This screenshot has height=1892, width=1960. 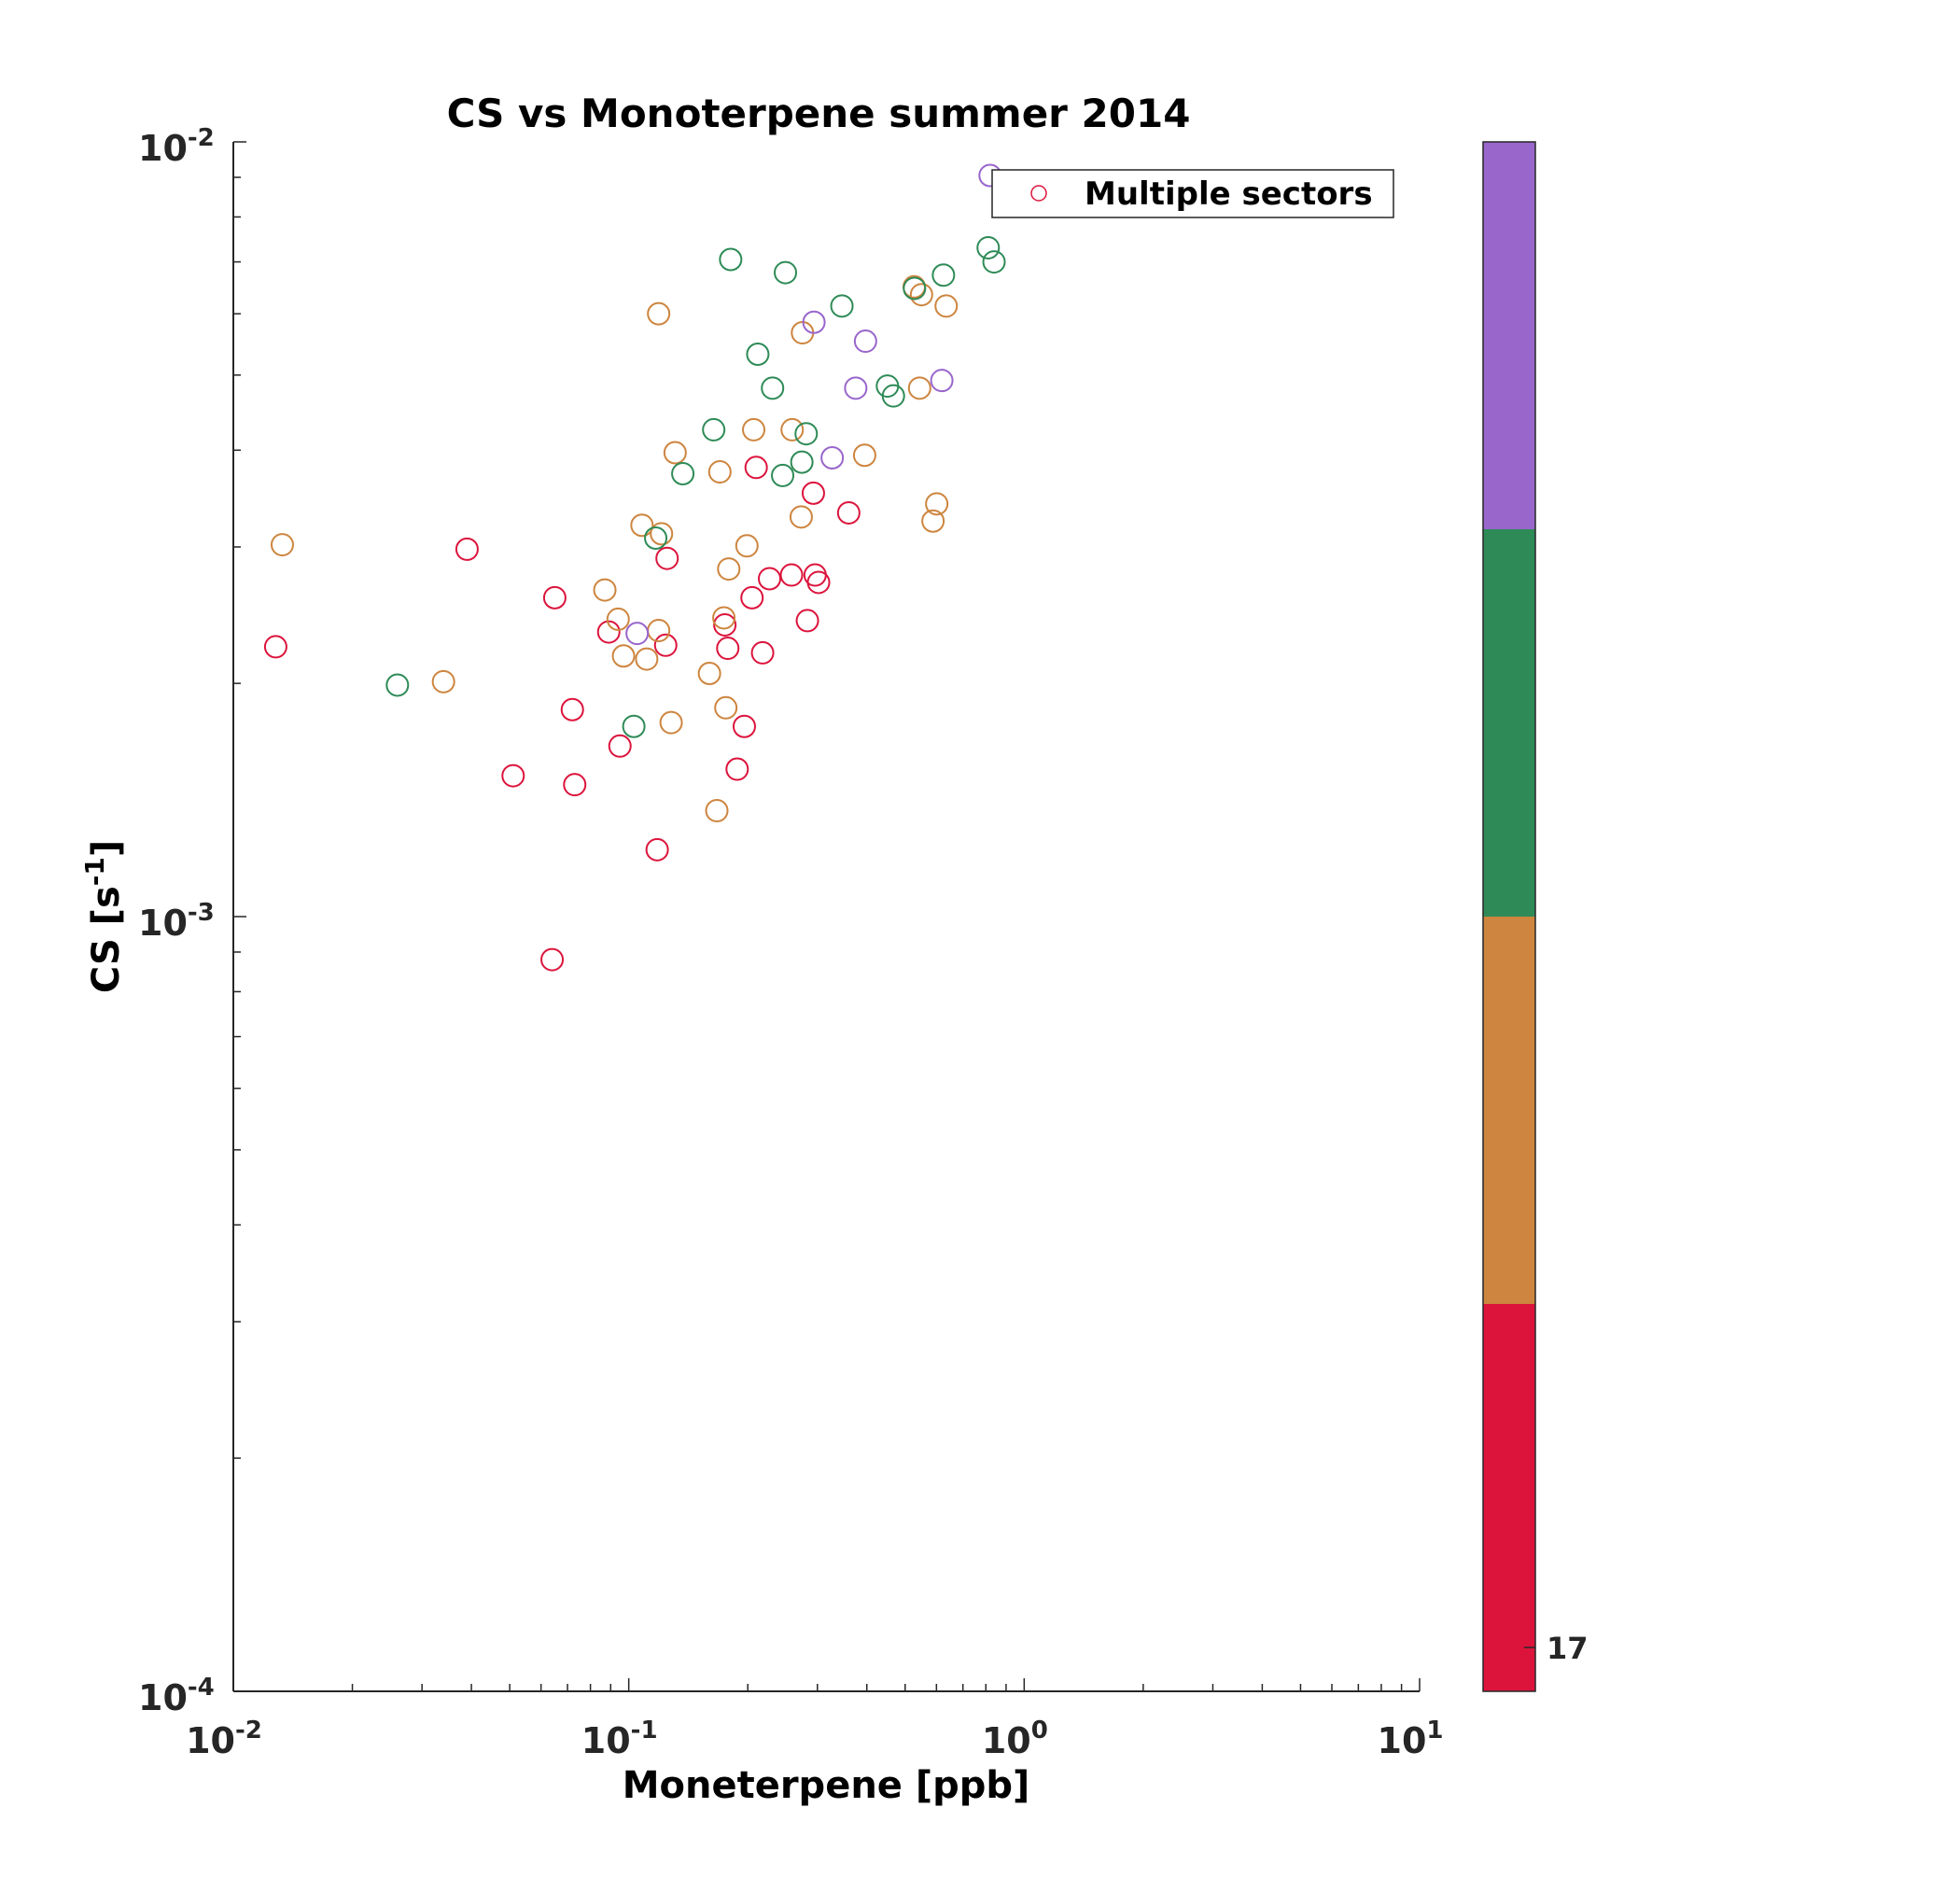 I want to click on y-axis-label-end: ], so click(x=106, y=849).